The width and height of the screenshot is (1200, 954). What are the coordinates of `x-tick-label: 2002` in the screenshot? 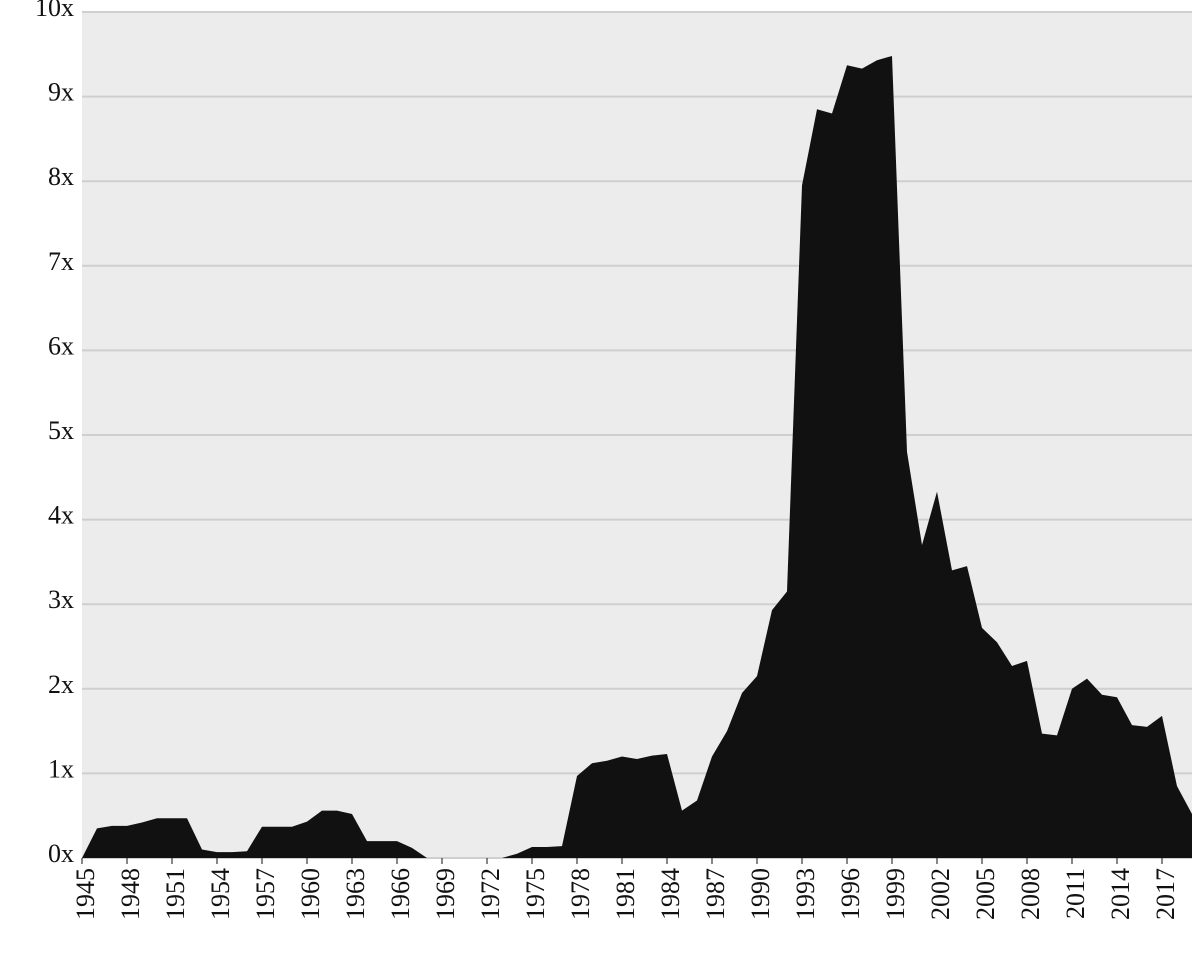 It's located at (940, 894).